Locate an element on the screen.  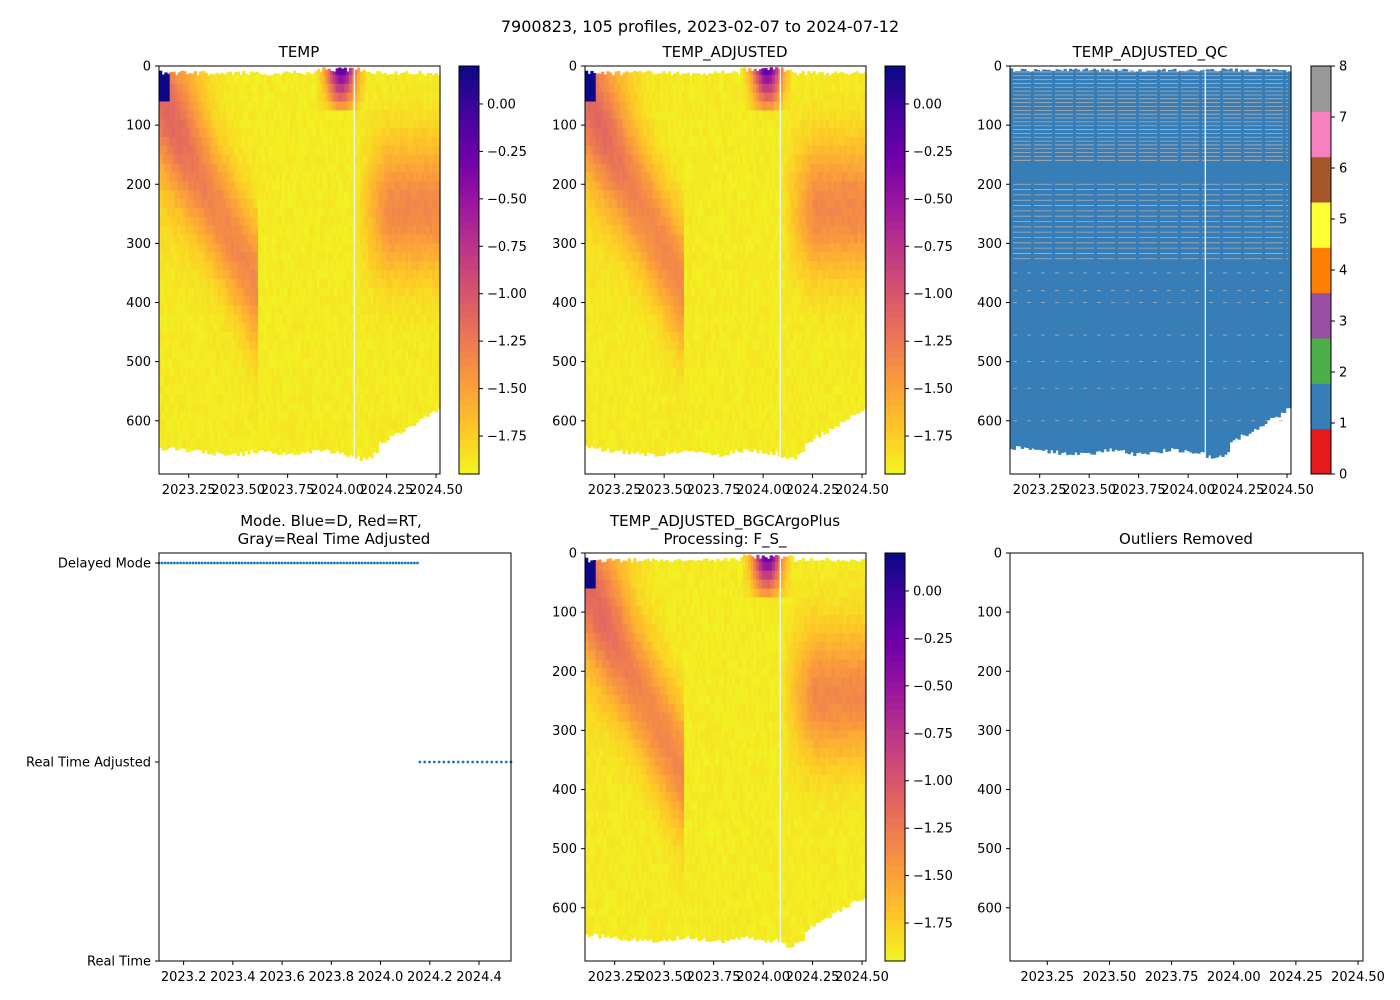
colorbar-tick-label: −1.25 is located at coordinates (507, 342).